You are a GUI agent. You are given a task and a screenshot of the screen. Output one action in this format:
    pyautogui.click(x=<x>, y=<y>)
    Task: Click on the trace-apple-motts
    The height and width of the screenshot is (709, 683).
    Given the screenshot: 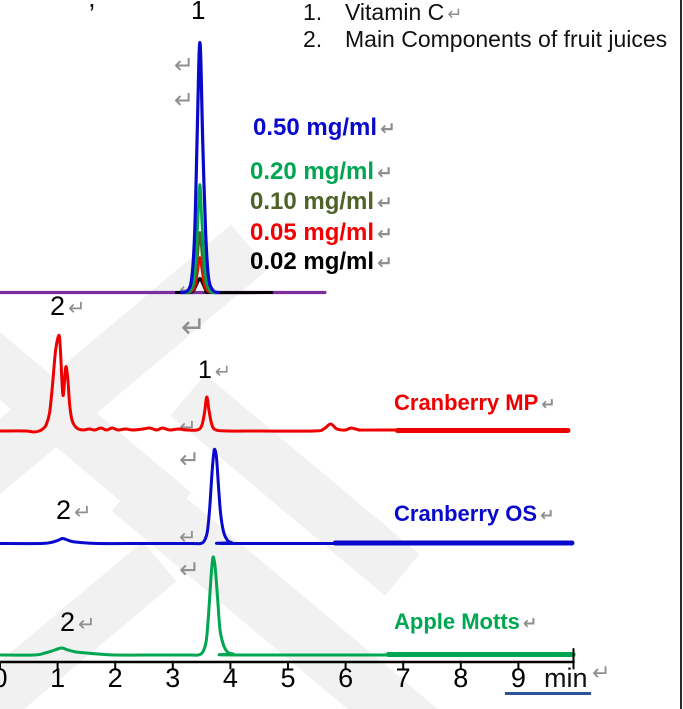 What is the action you would take?
    pyautogui.click(x=287, y=606)
    